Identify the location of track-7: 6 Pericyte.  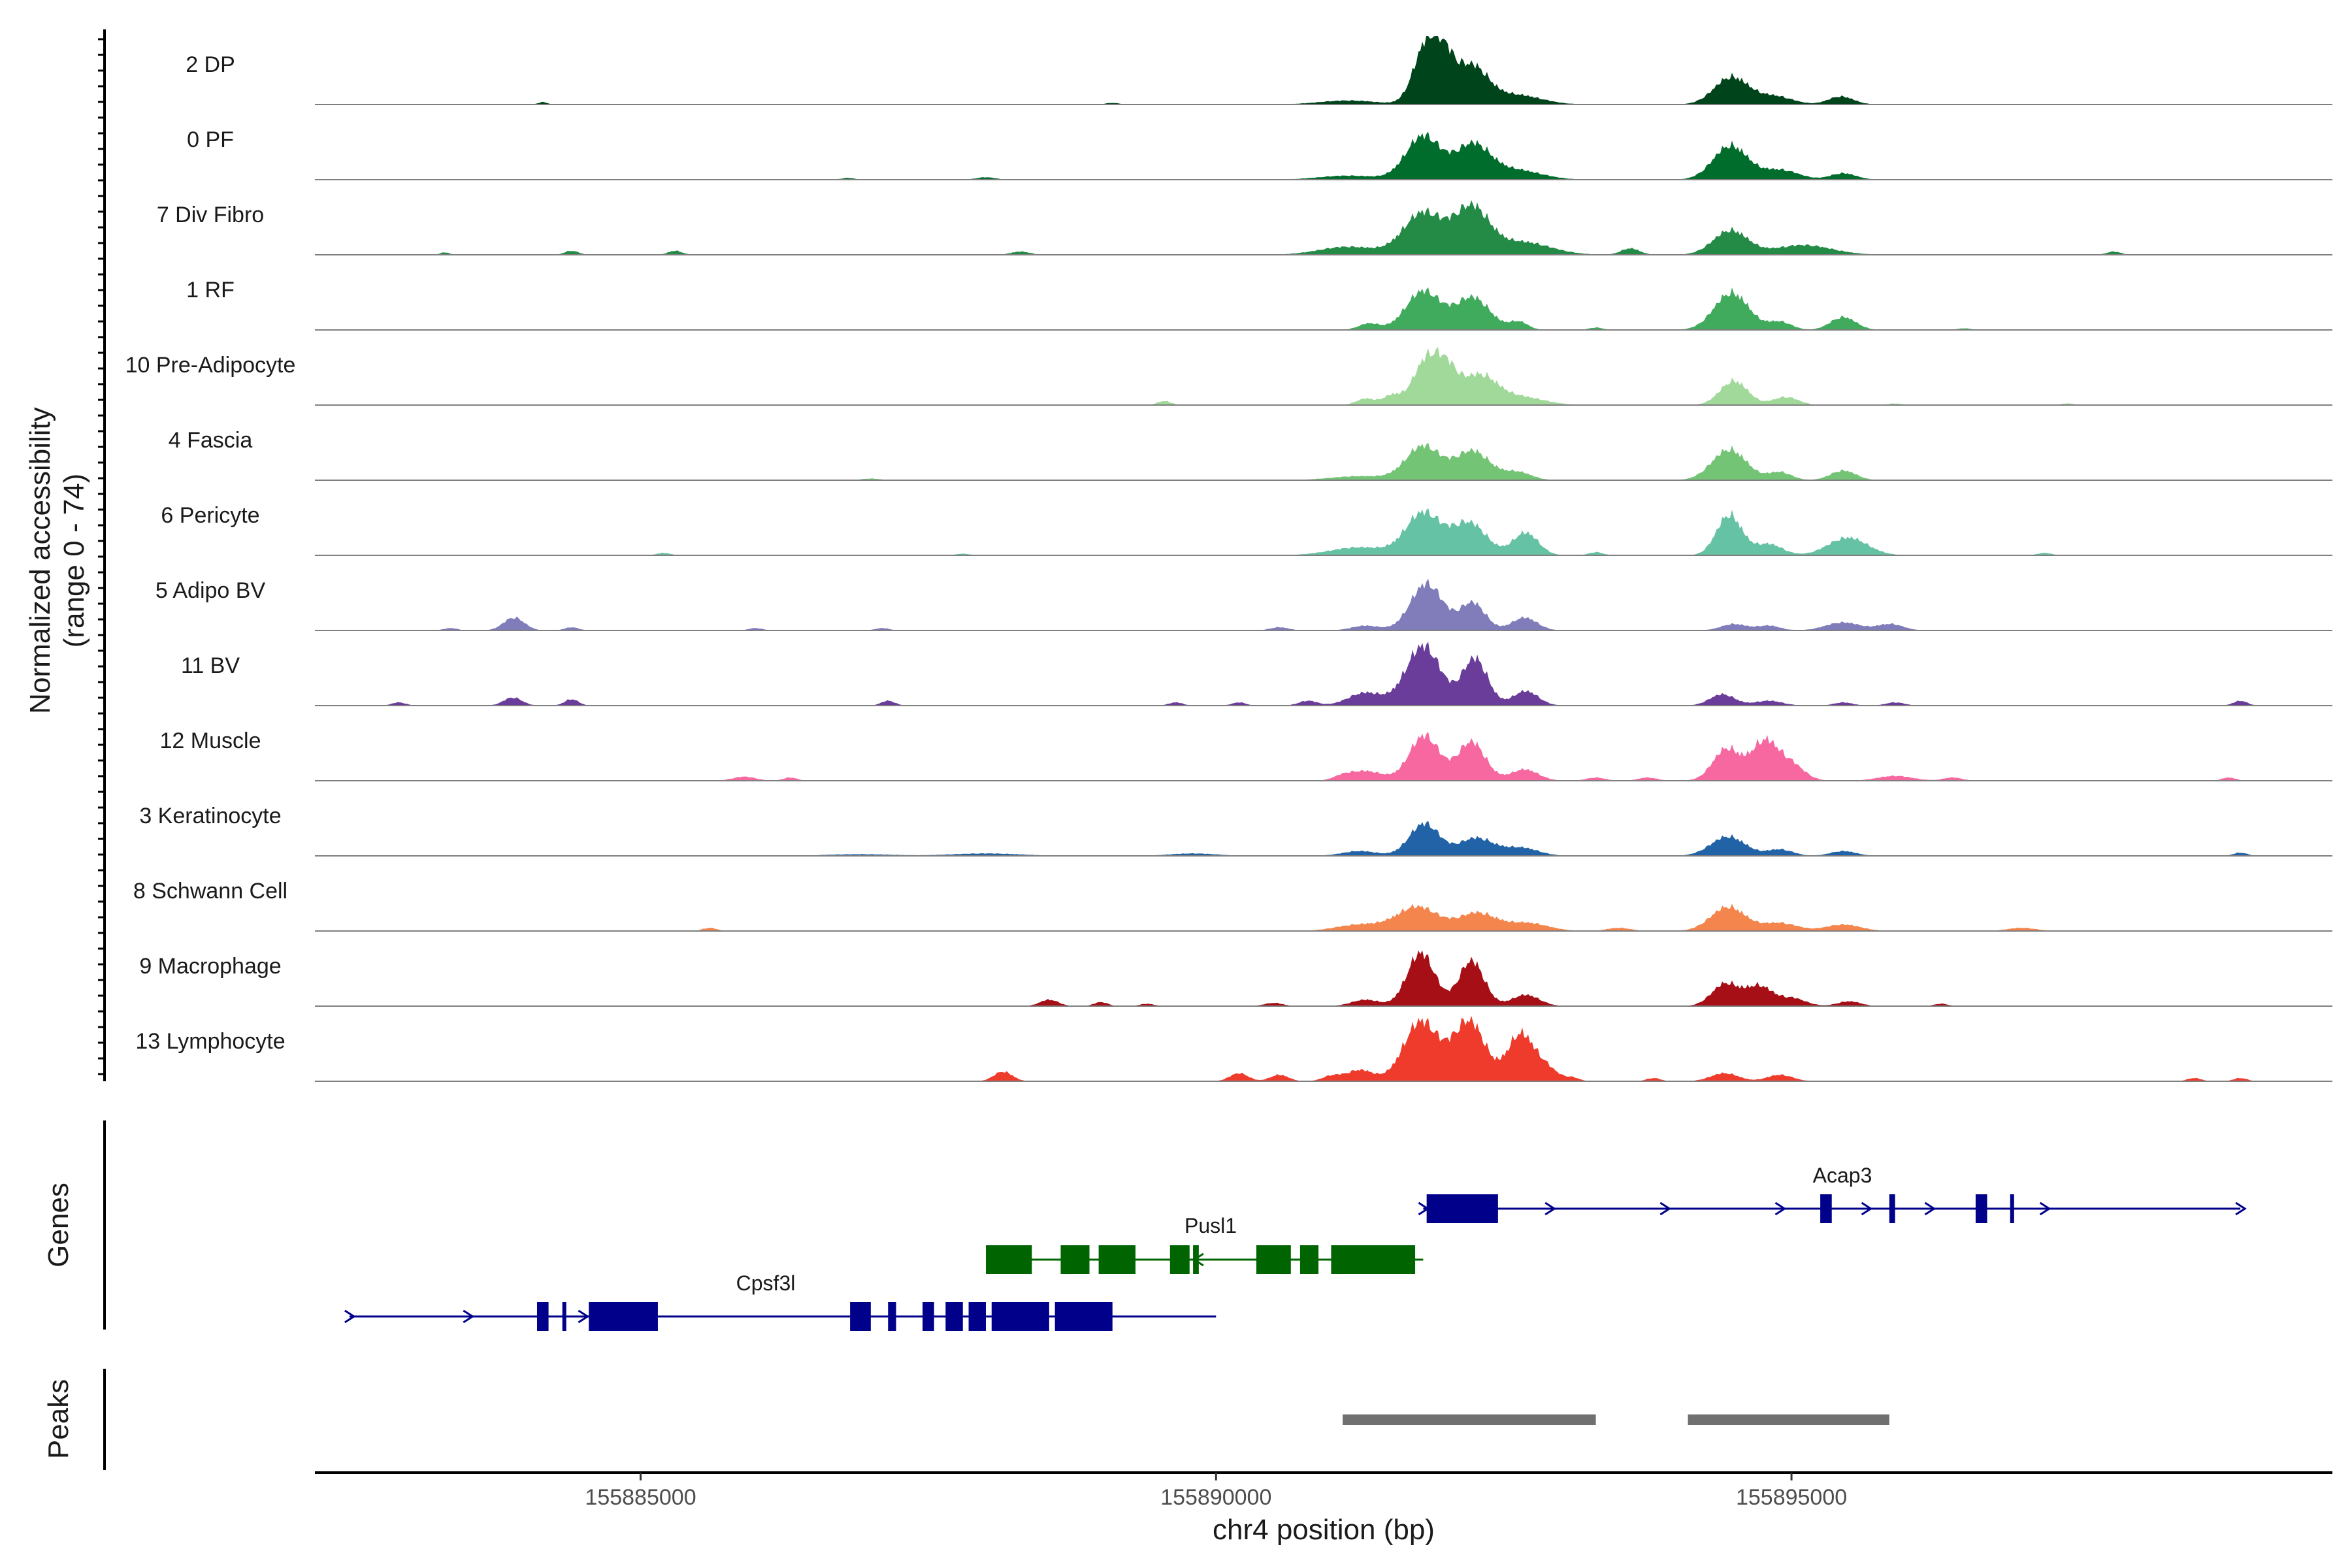
(1246, 529).